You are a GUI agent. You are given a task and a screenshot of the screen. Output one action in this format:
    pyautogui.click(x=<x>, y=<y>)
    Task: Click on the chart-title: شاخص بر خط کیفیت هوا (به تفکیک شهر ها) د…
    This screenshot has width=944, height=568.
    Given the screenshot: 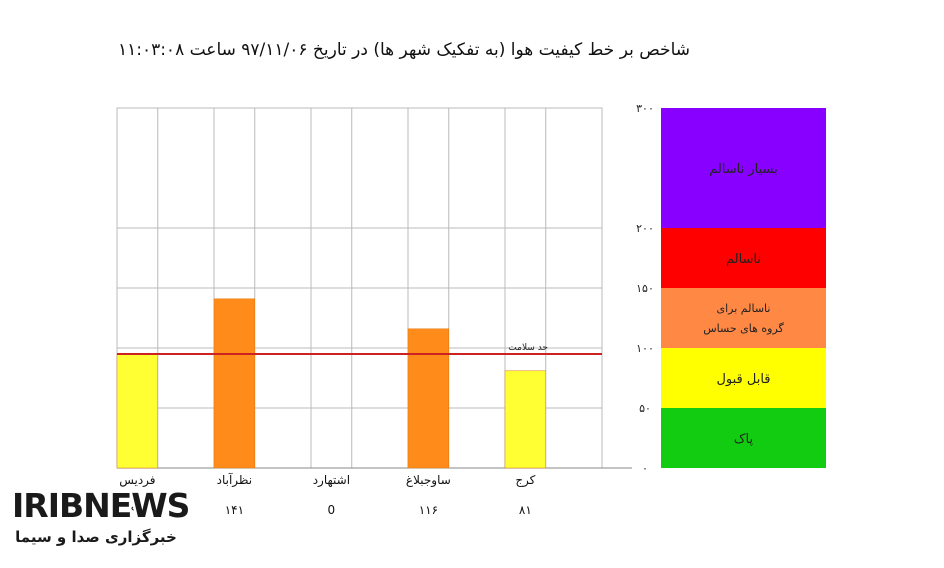 What is the action you would take?
    pyautogui.click(x=403, y=50)
    